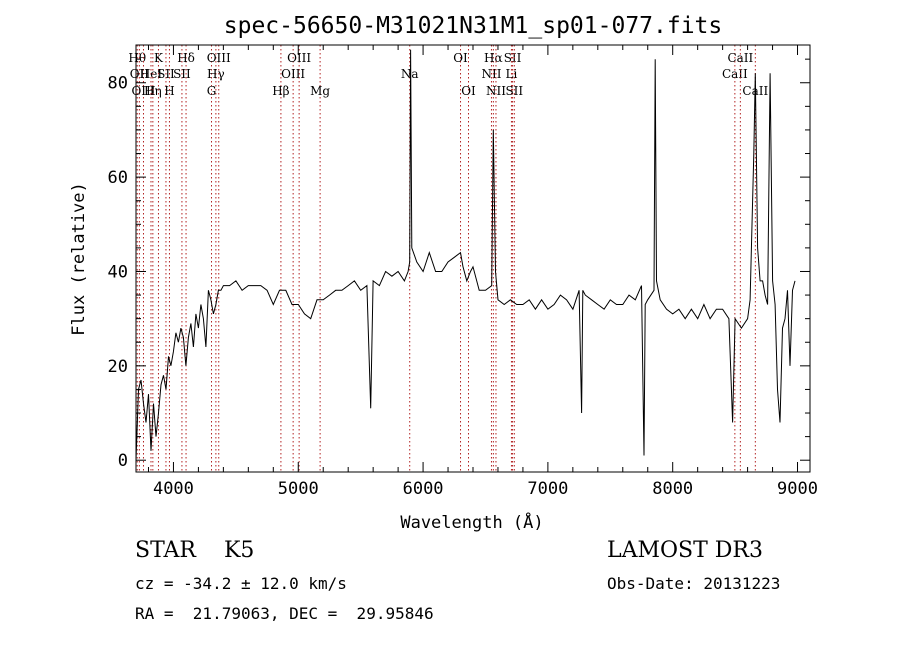 This screenshot has width=900, height=649. I want to click on obs-date-label: Obs-Date: 20131223, so click(694, 583).